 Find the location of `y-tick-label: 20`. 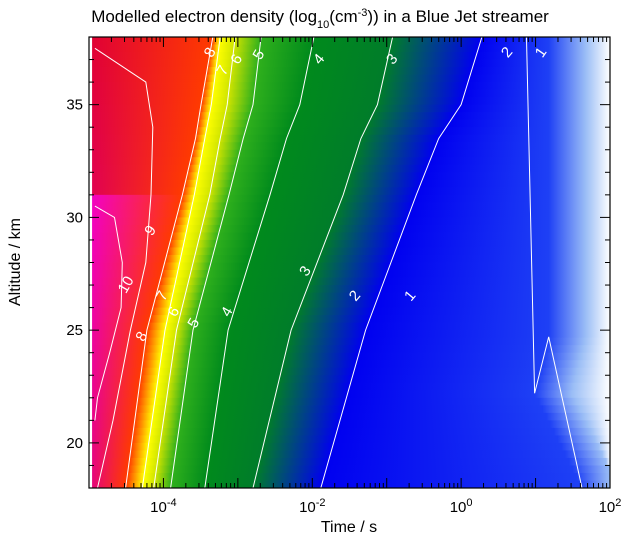

y-tick-label: 20 is located at coordinates (74, 443).